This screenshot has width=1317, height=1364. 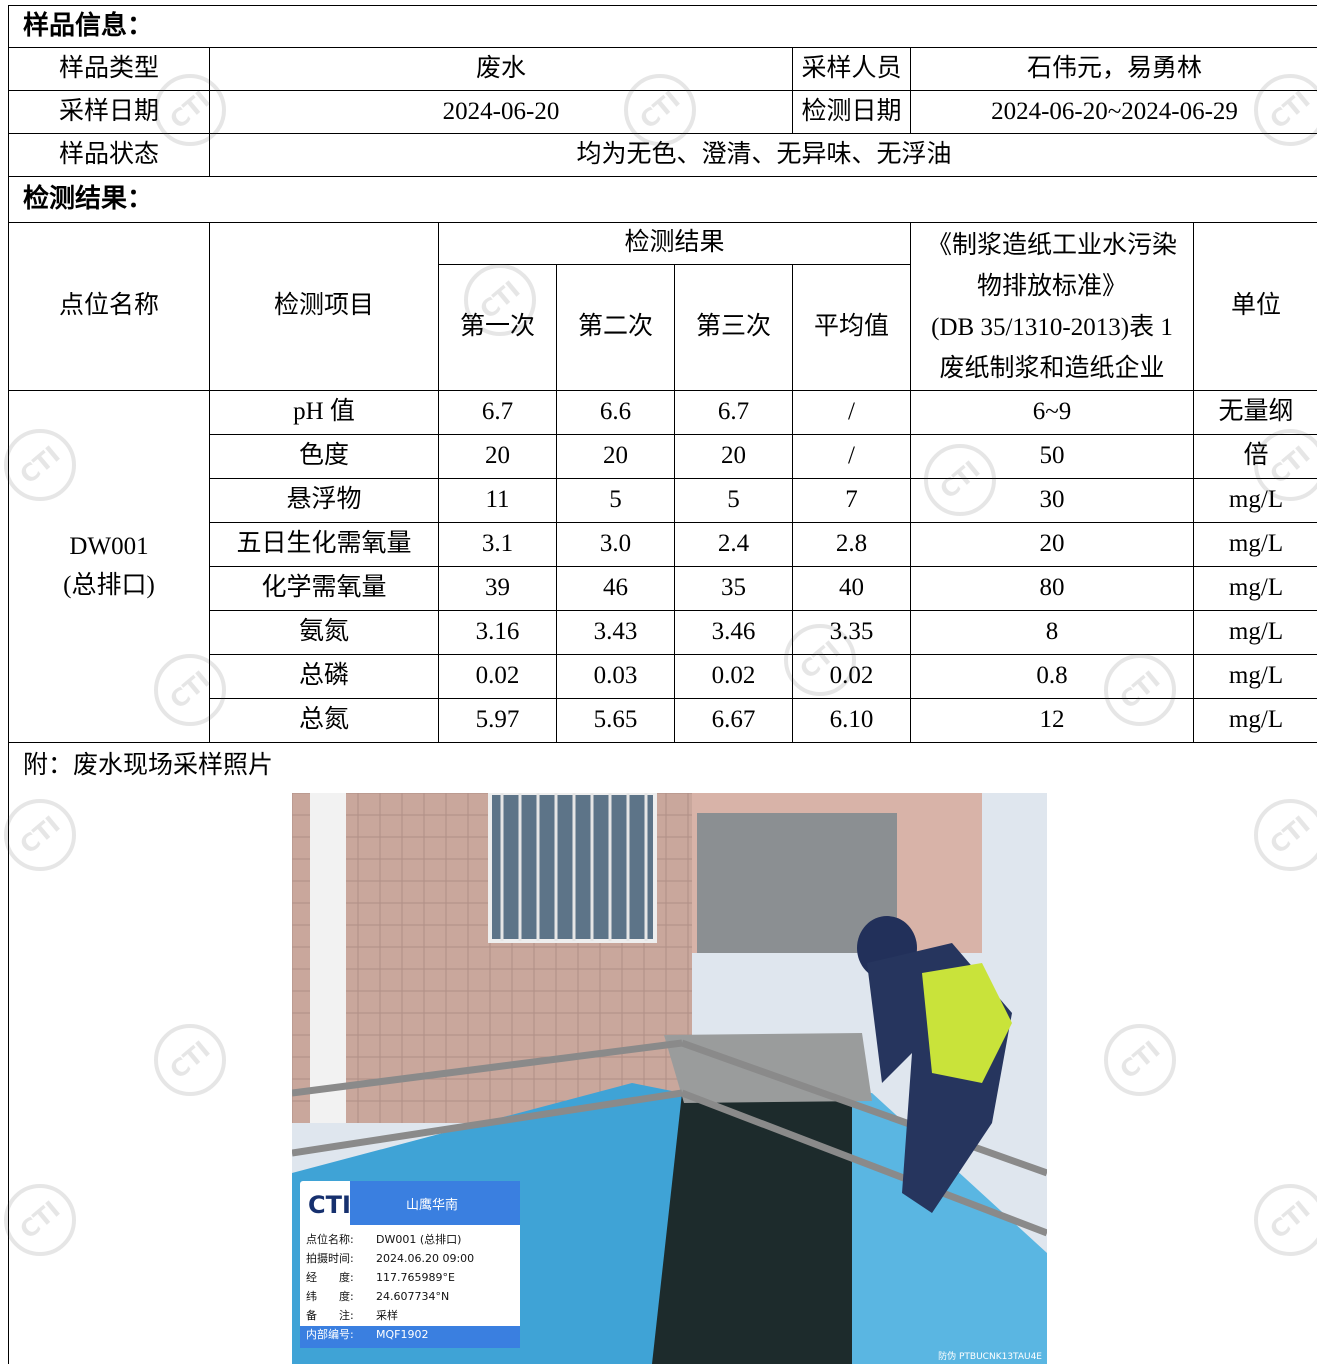 What do you see at coordinates (734, 721) in the screenshot?
I see `data-cell: 6.67` at bounding box center [734, 721].